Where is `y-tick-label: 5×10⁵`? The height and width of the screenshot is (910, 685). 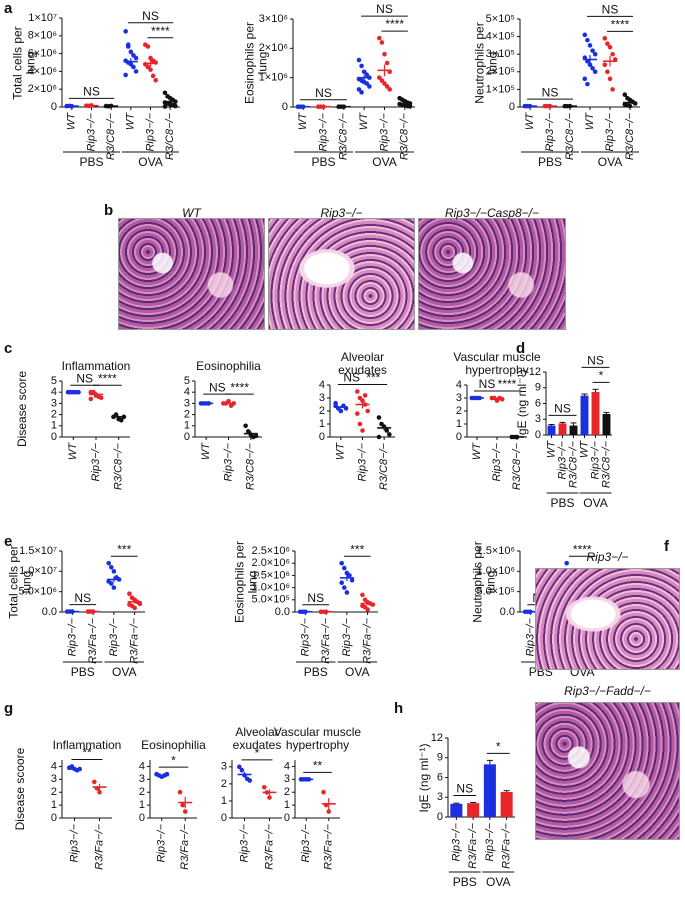
y-tick-label: 5×10⁵ is located at coordinates (500, 19).